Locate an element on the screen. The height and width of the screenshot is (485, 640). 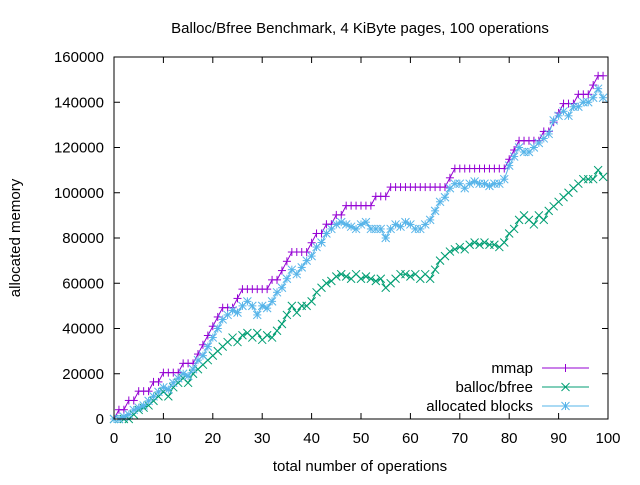
x-tick-label: 10 is located at coordinates (163, 438).